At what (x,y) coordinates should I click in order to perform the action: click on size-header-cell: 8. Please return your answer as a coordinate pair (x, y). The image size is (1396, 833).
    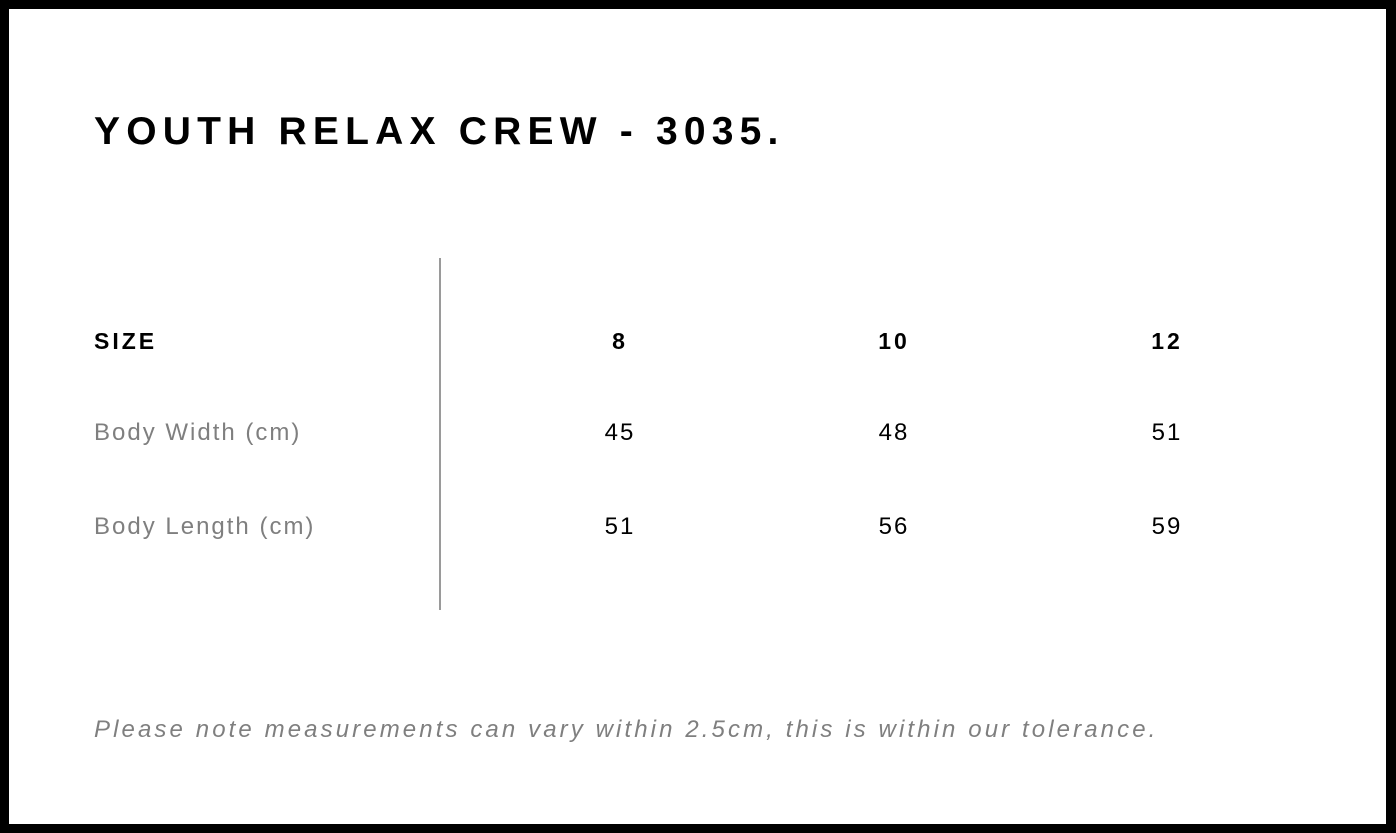
    Looking at the image, I should click on (620, 341).